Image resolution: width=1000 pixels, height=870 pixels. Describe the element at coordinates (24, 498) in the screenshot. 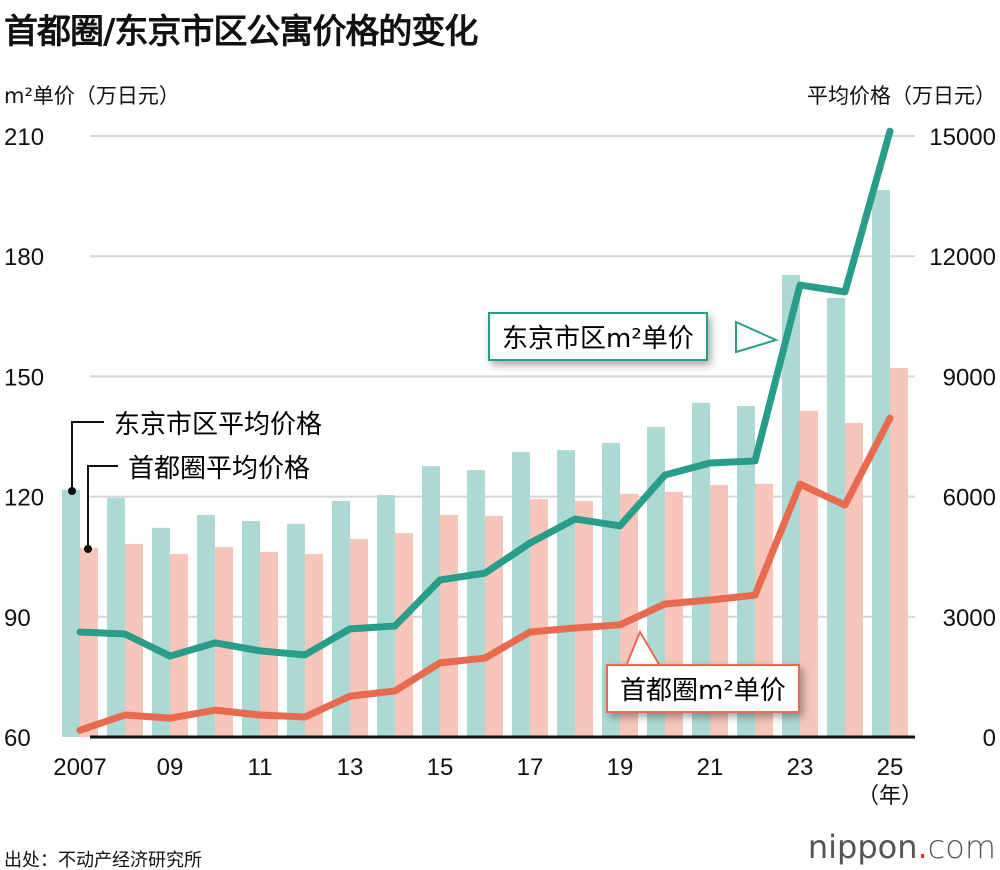

I see `left-tick-label: 120` at that location.